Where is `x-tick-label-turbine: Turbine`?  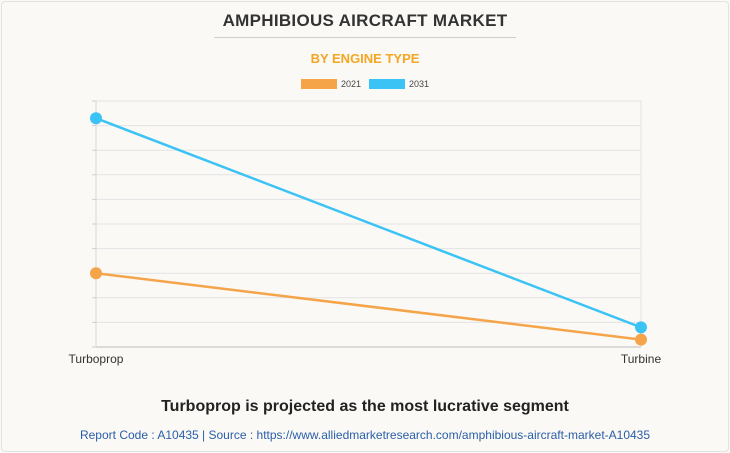
x-tick-label-turbine: Turbine is located at coordinates (641, 359).